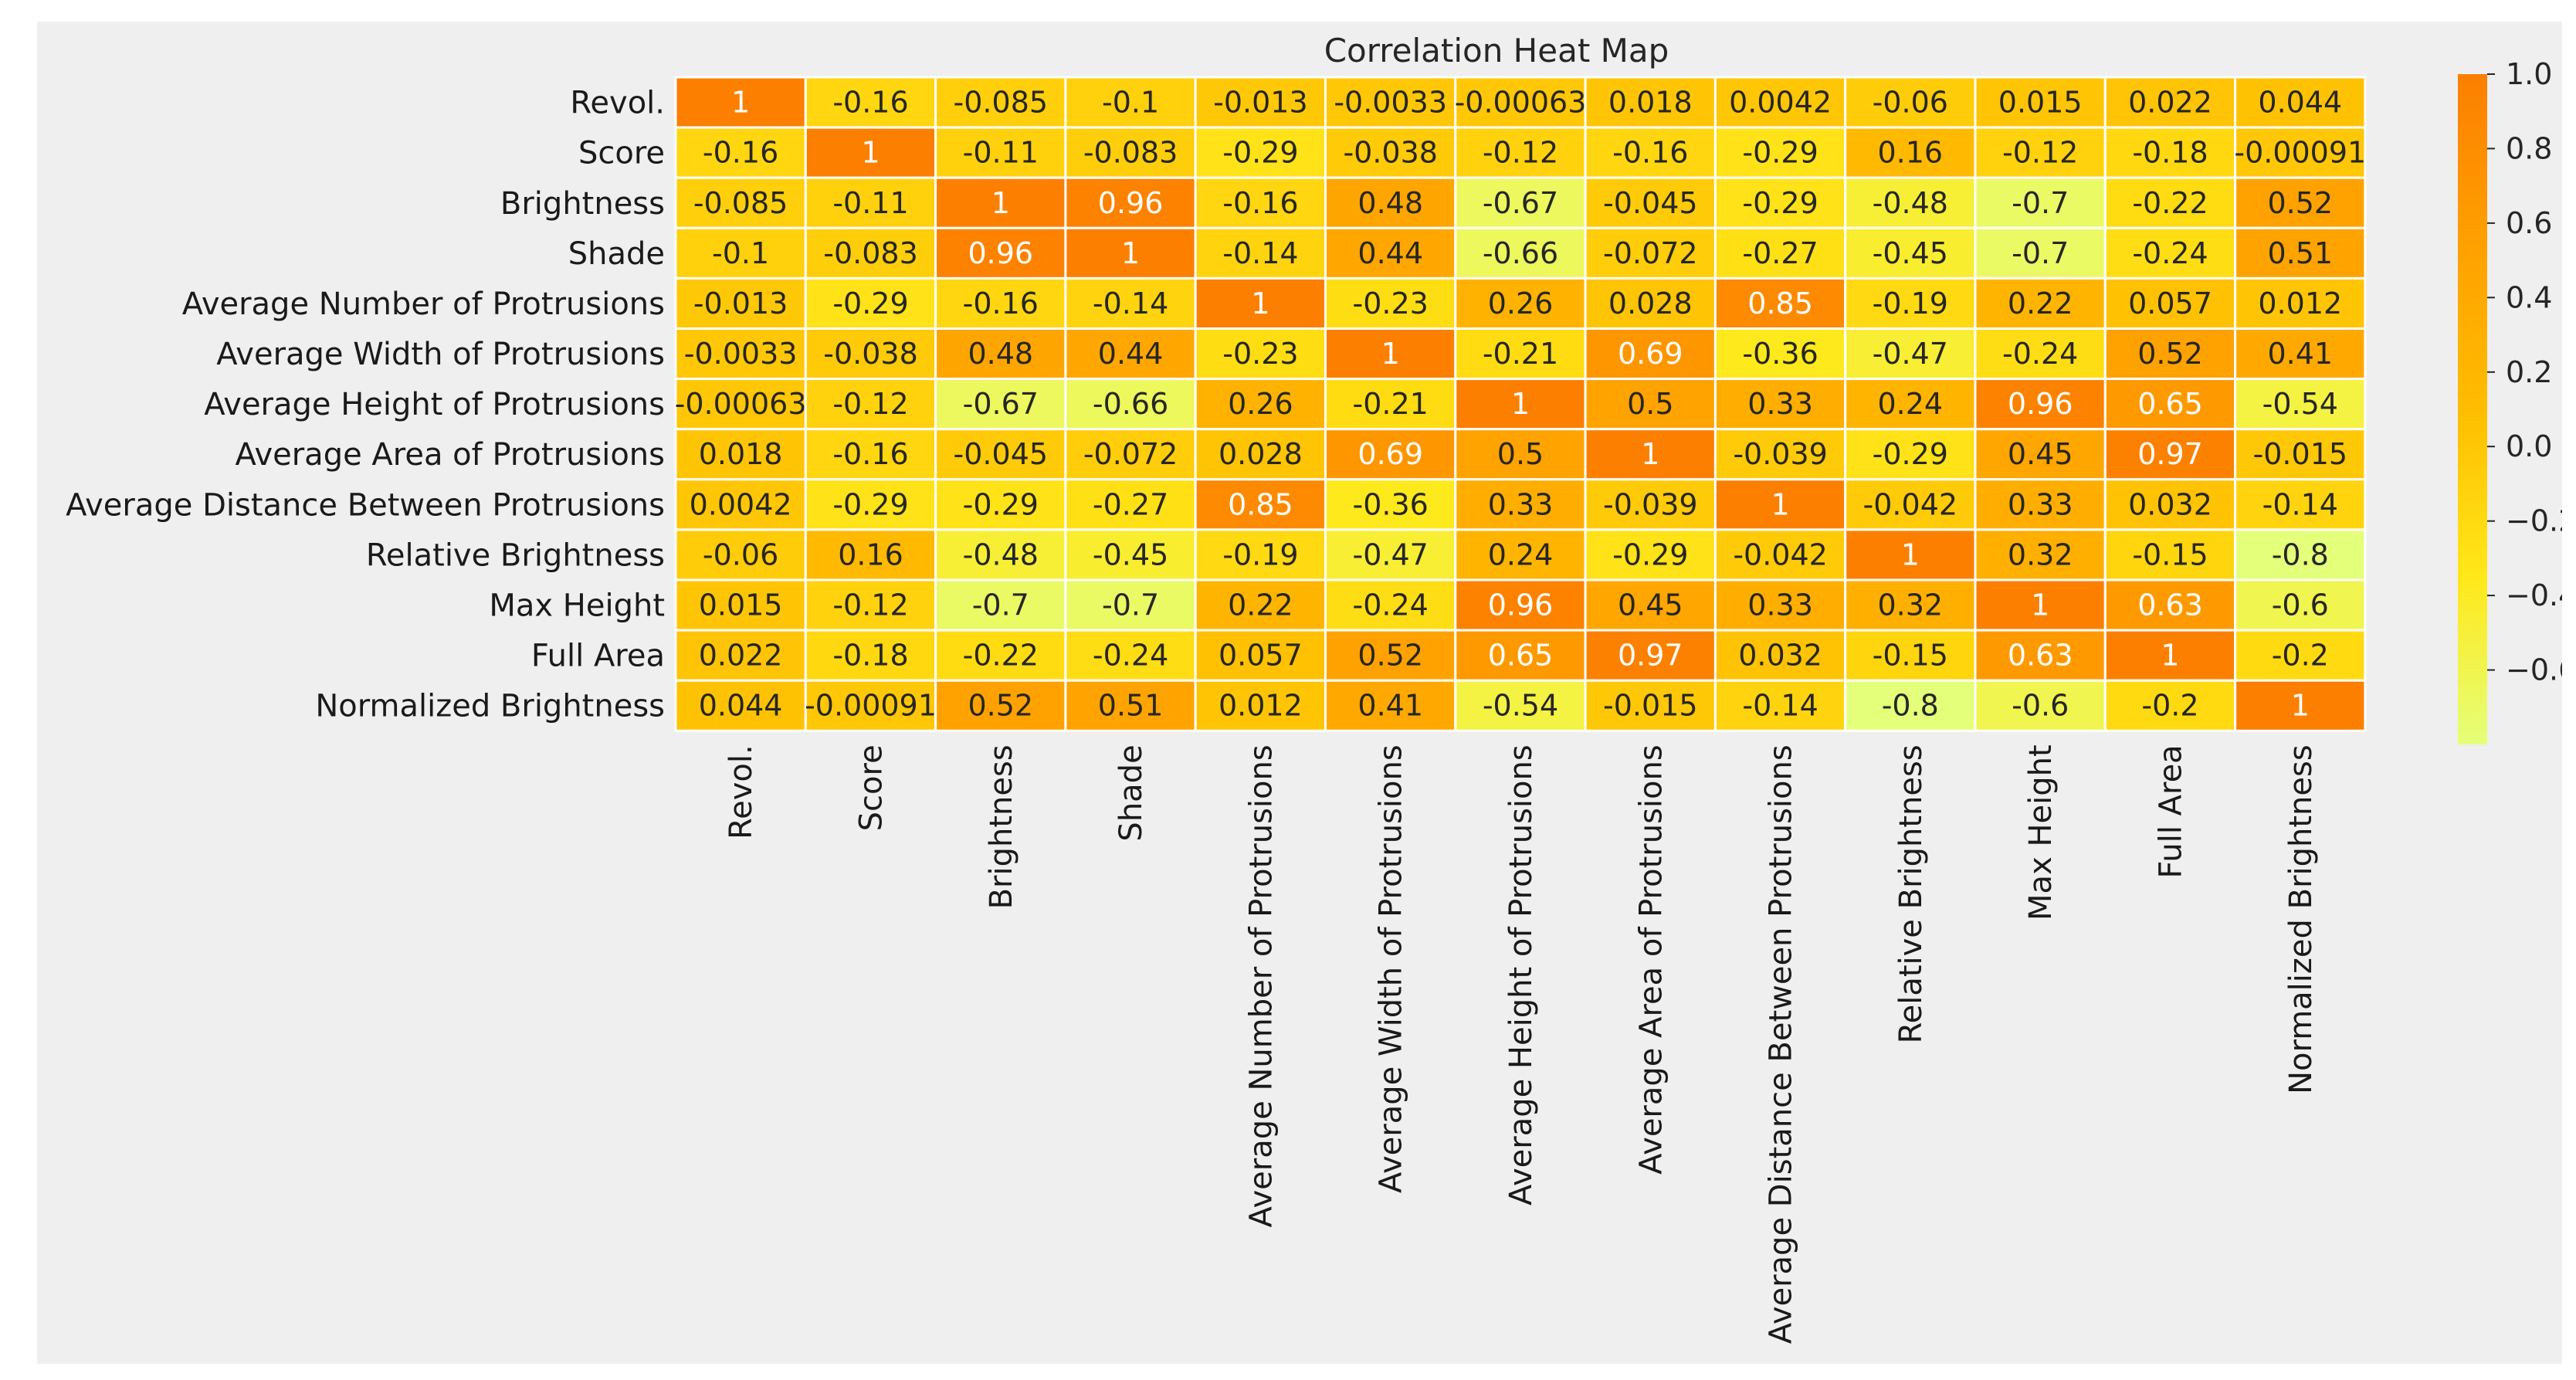  What do you see at coordinates (2170, 554) in the screenshot?
I see `cell-value-label: -0.15` at bounding box center [2170, 554].